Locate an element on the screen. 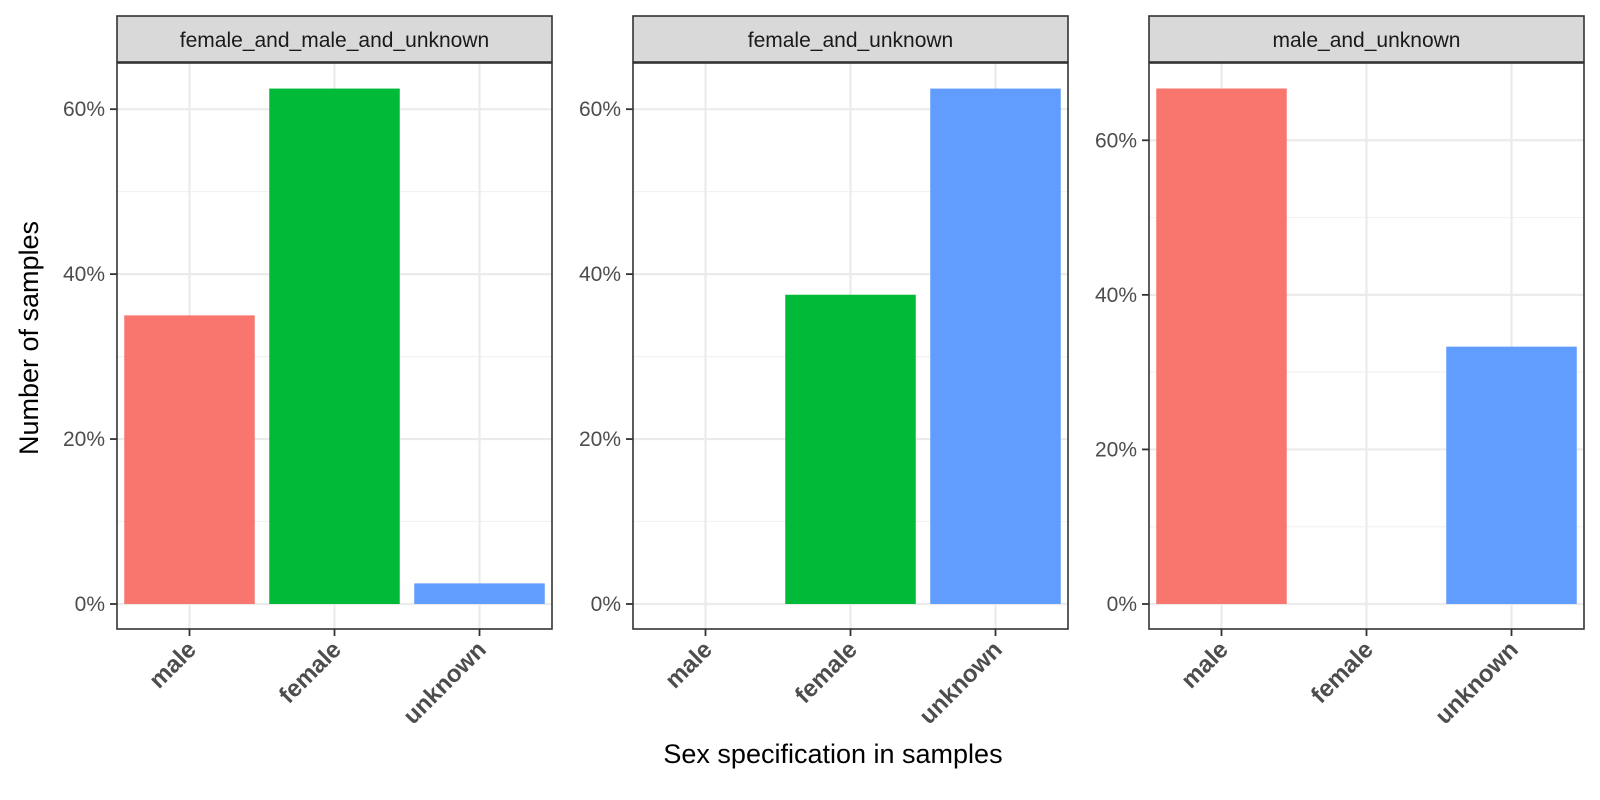 Image resolution: width=1600 pixels, height=800 pixels. facet-strip-label: female_and_male_and_unknown is located at coordinates (334, 40).